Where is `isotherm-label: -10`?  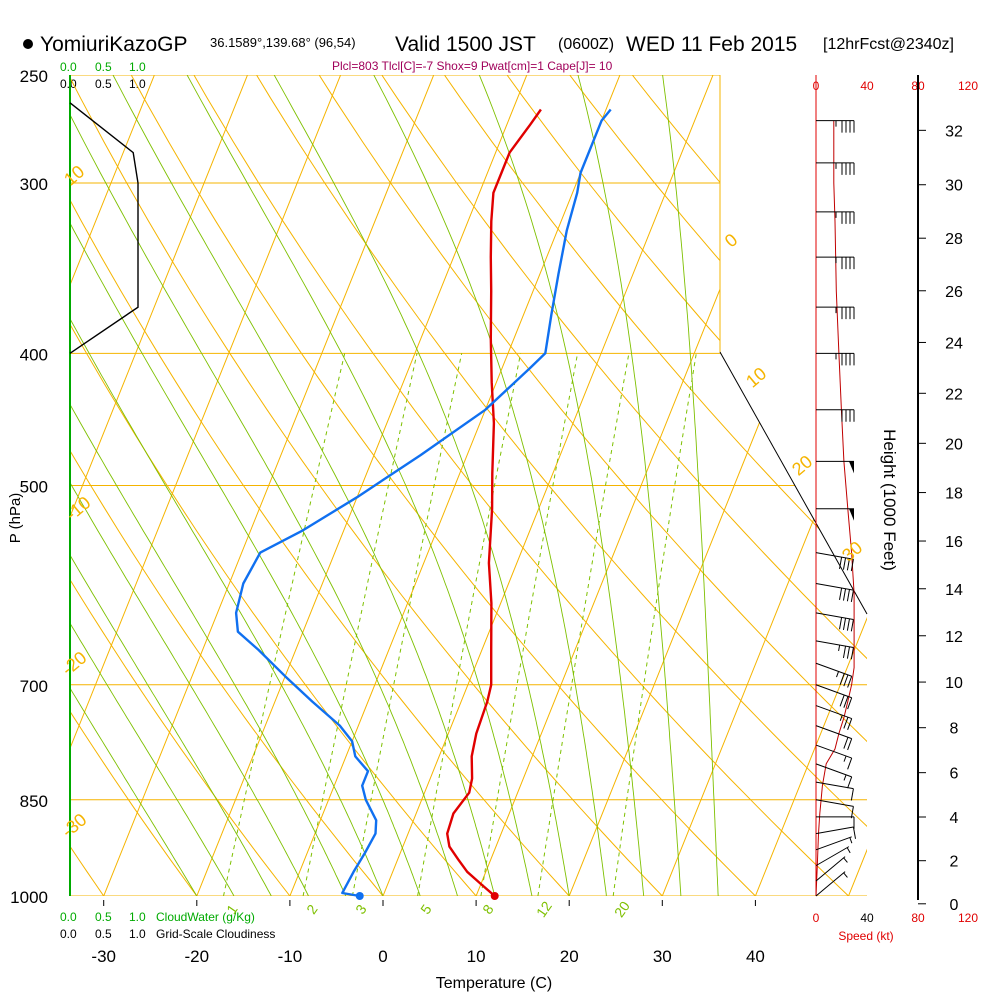 isotherm-label: -10 is located at coordinates (78, 508).